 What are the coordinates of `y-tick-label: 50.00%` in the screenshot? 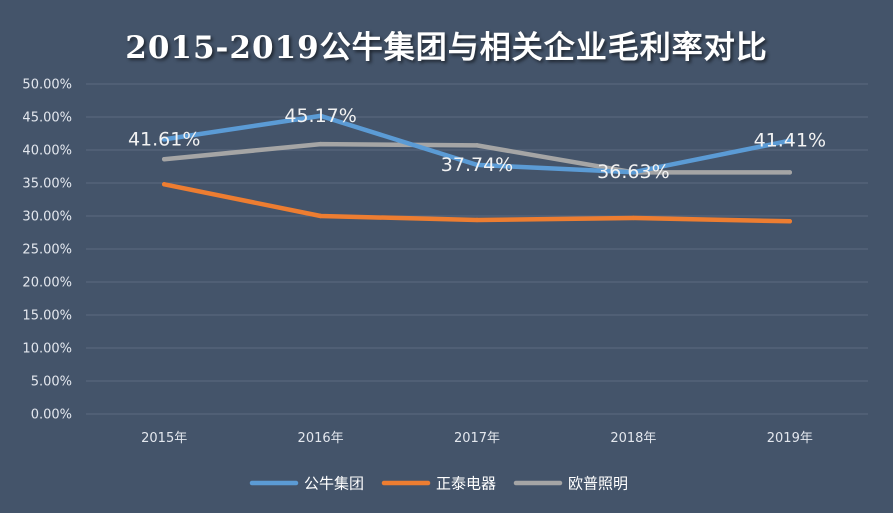 It's located at (47, 85).